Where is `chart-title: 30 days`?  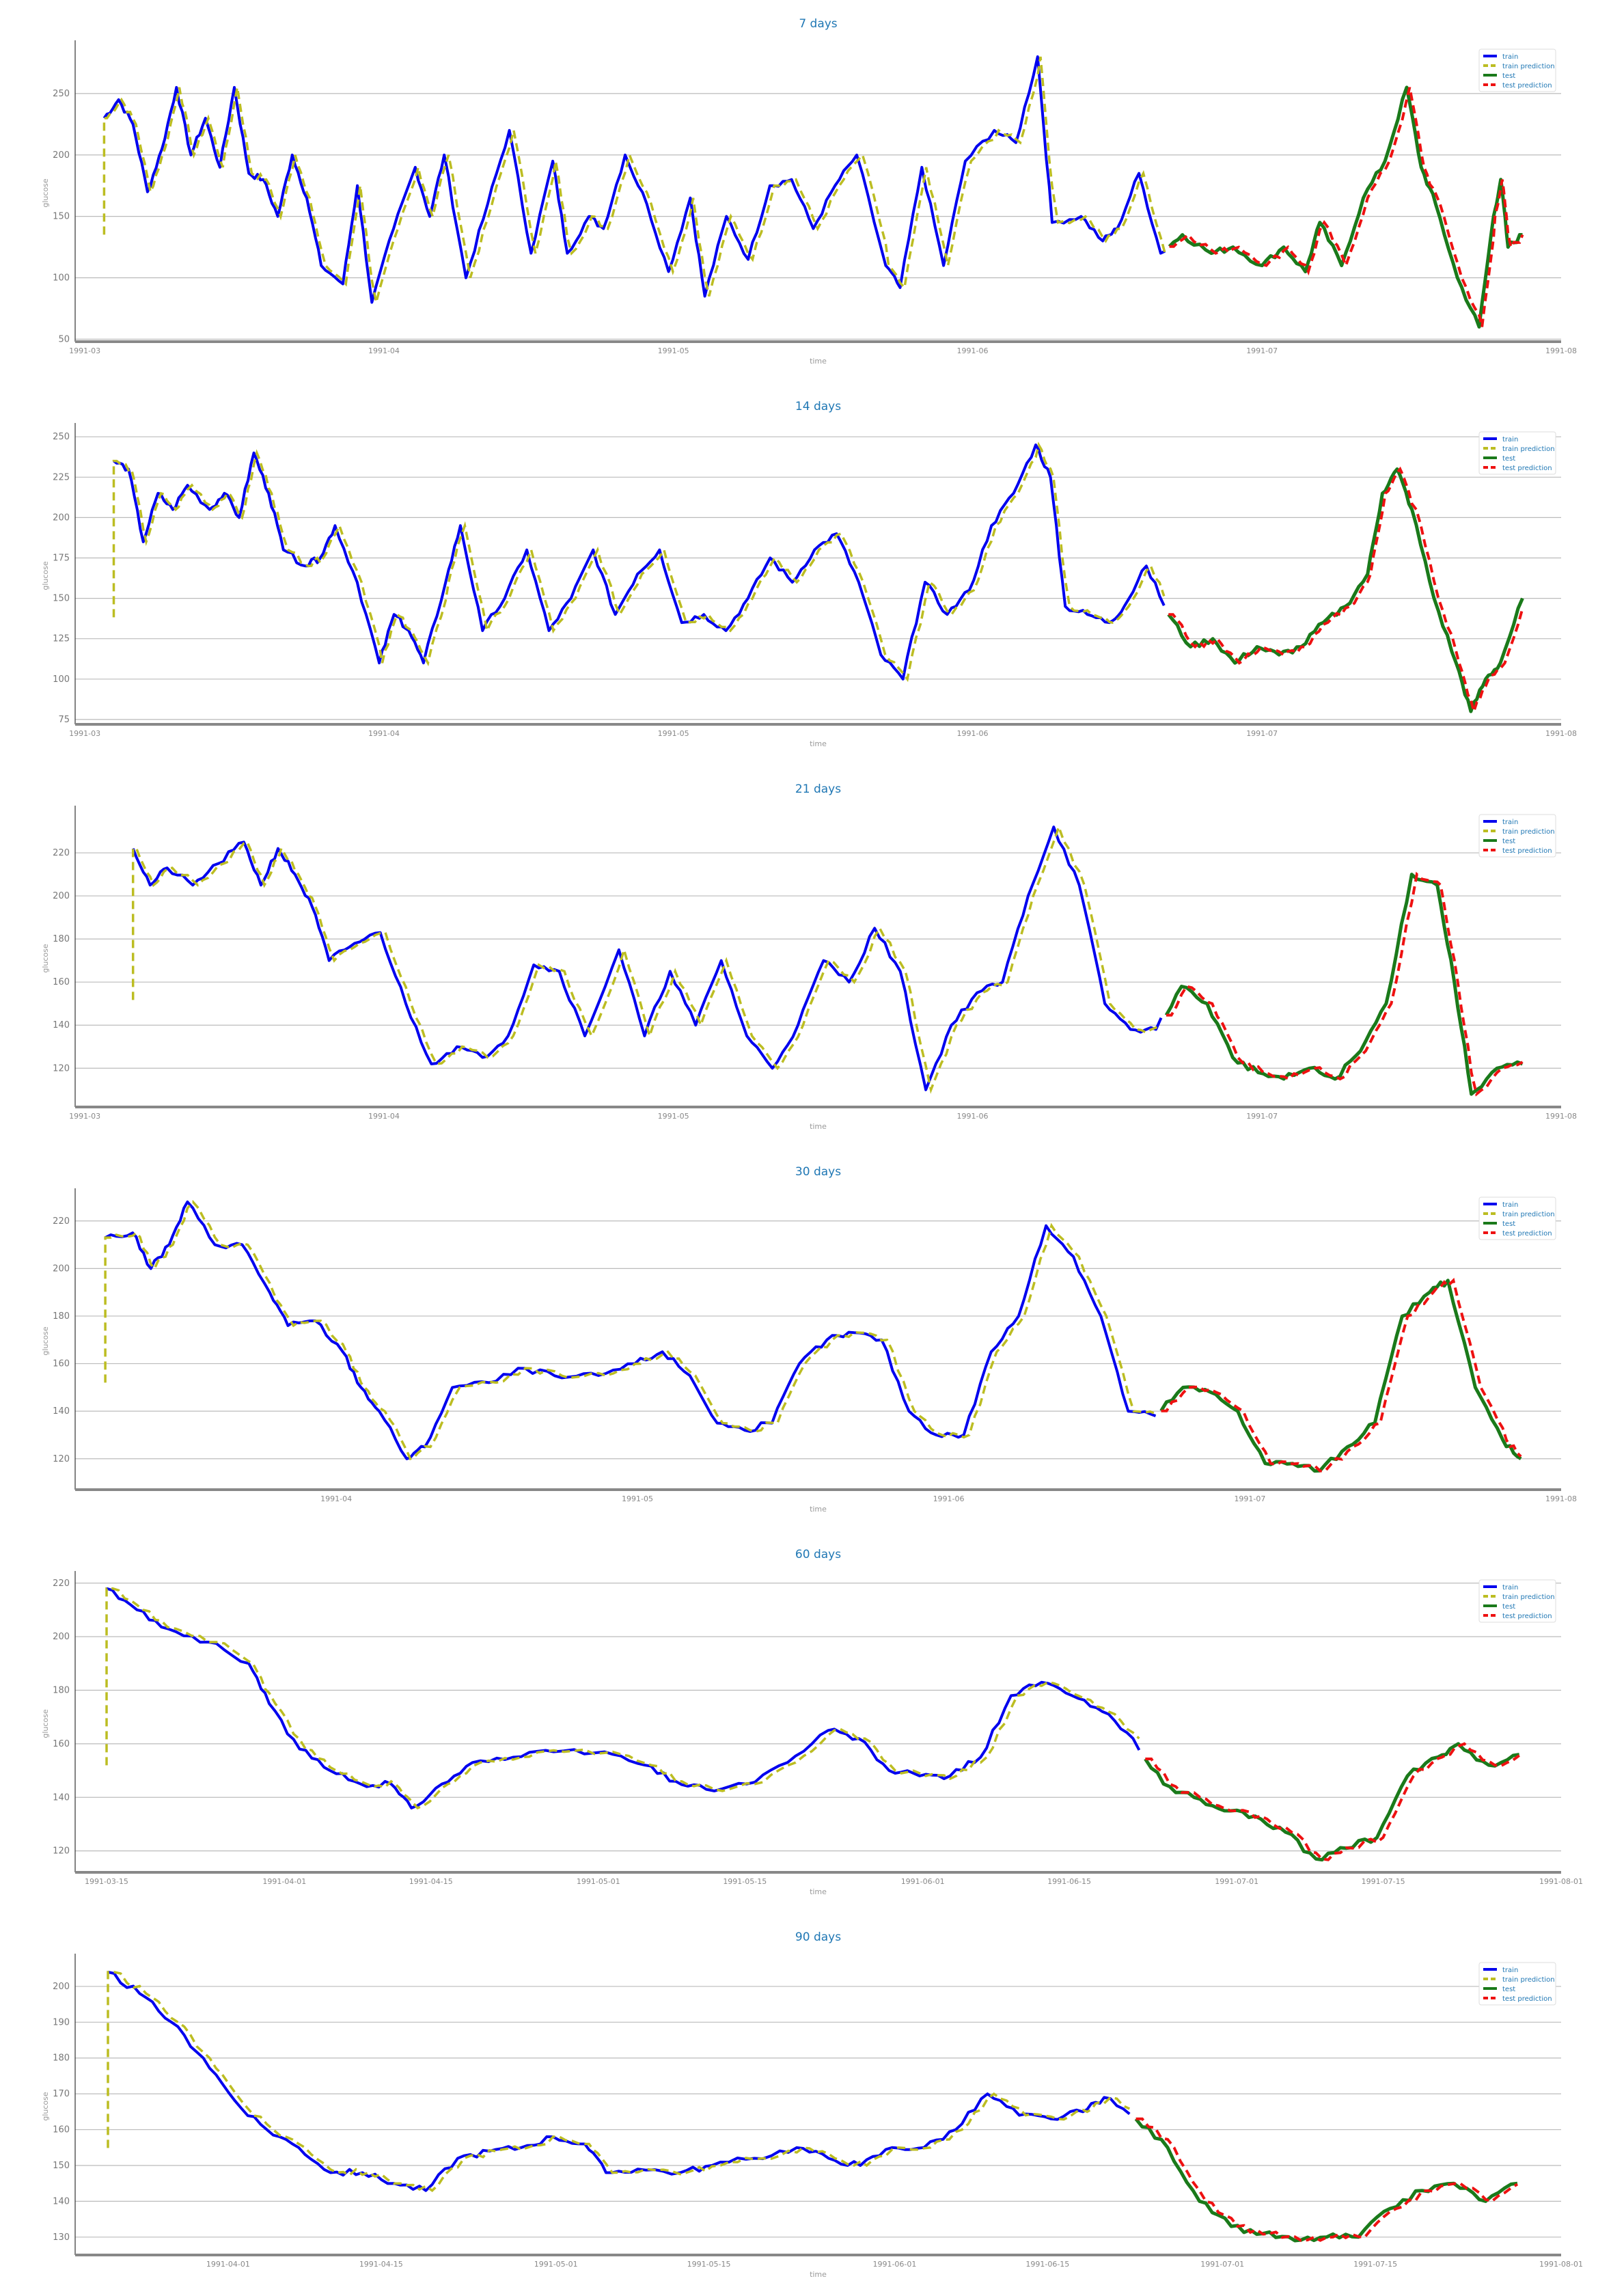
chart-title: 30 days is located at coordinates (818, 1172).